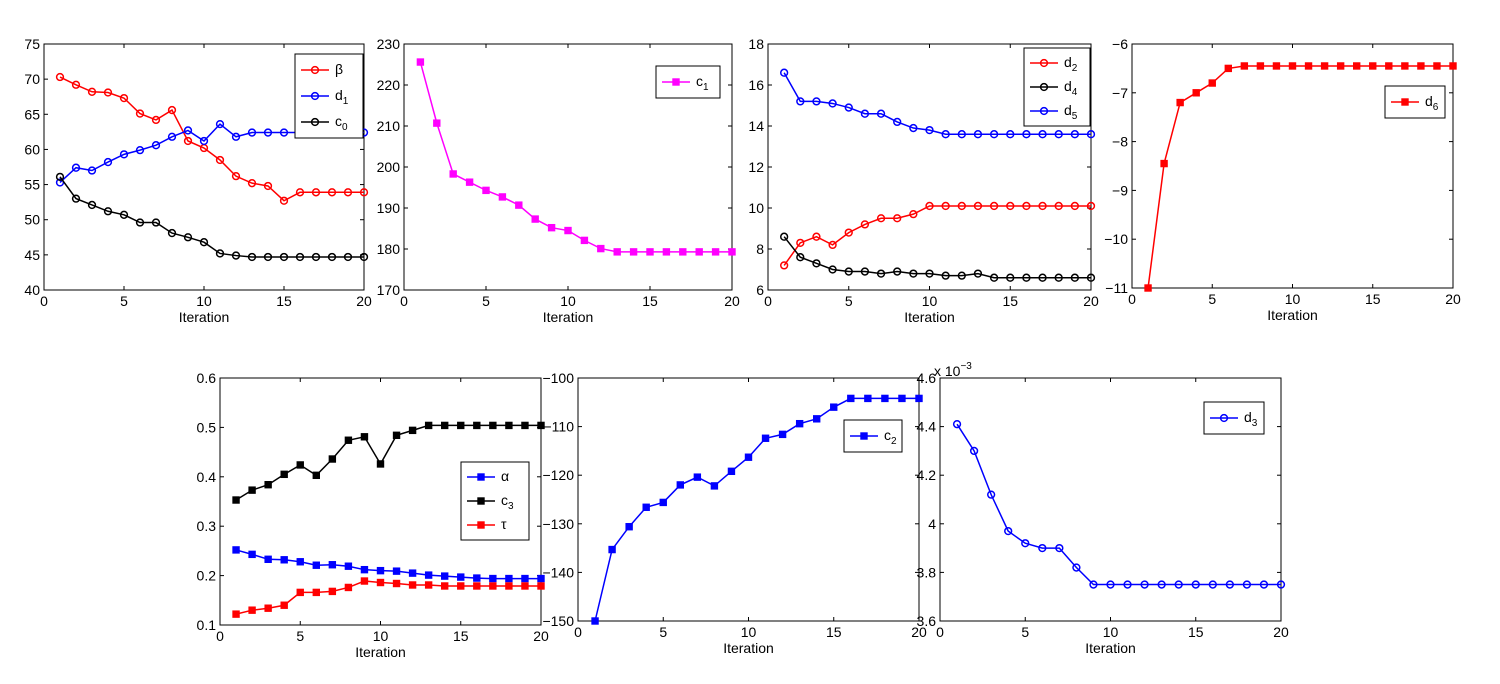 This screenshot has height=684, width=1500. What do you see at coordinates (927, 475) in the screenshot?
I see `y-tick-label: 4.2` at bounding box center [927, 475].